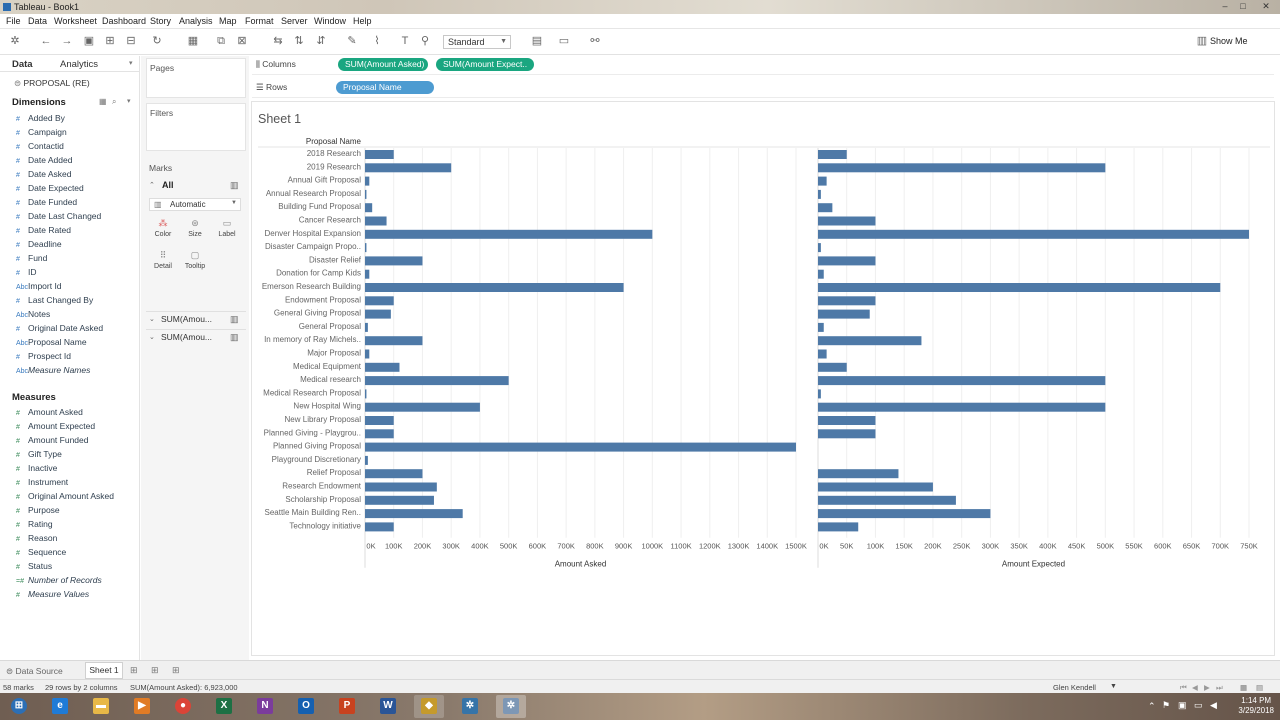 The width and height of the screenshot is (1280, 720). I want to click on menu-data: Data, so click(38, 21).